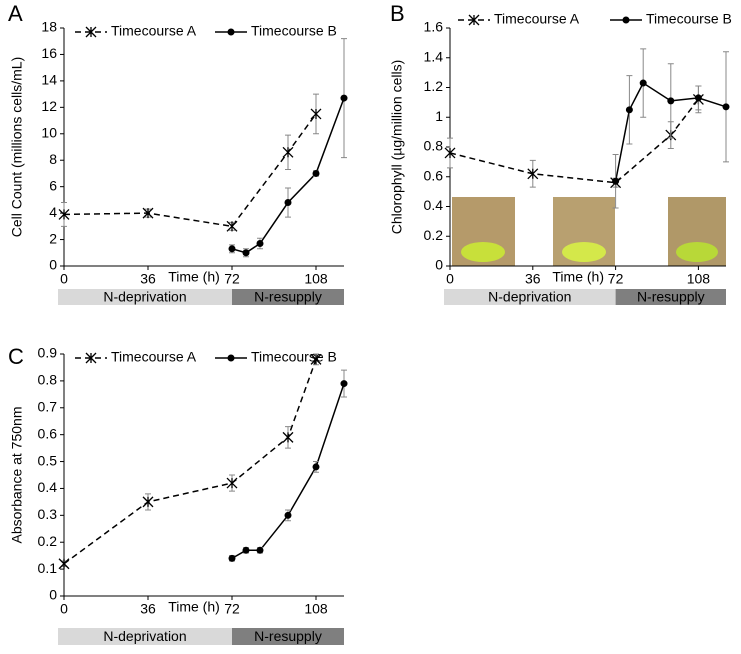 The image size is (741, 654). What do you see at coordinates (439, 116) in the screenshot?
I see `y-tick-label: 1` at bounding box center [439, 116].